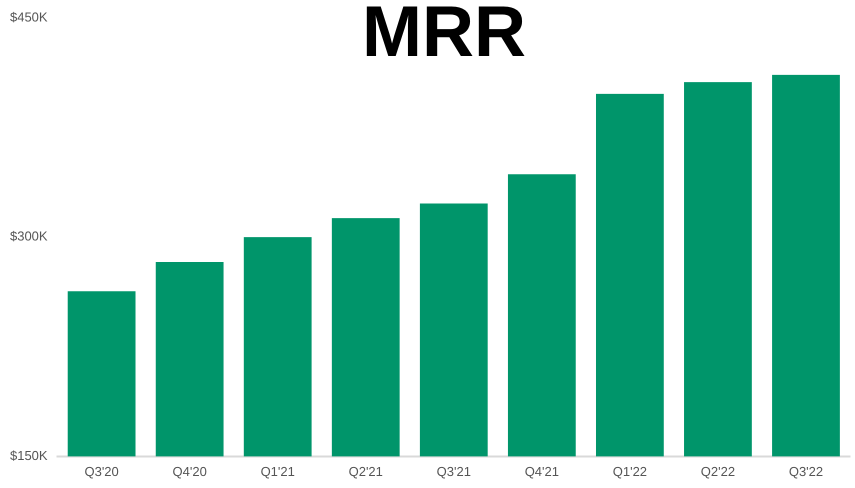 The height and width of the screenshot is (488, 855). Describe the element at coordinates (29, 236) in the screenshot. I see `y-tick-label: $300K` at that location.